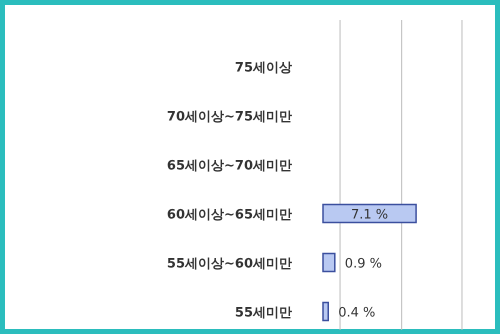 This screenshot has width=500, height=334. I want to click on y-tick-label: 65세이상~70세미만, so click(229, 166).